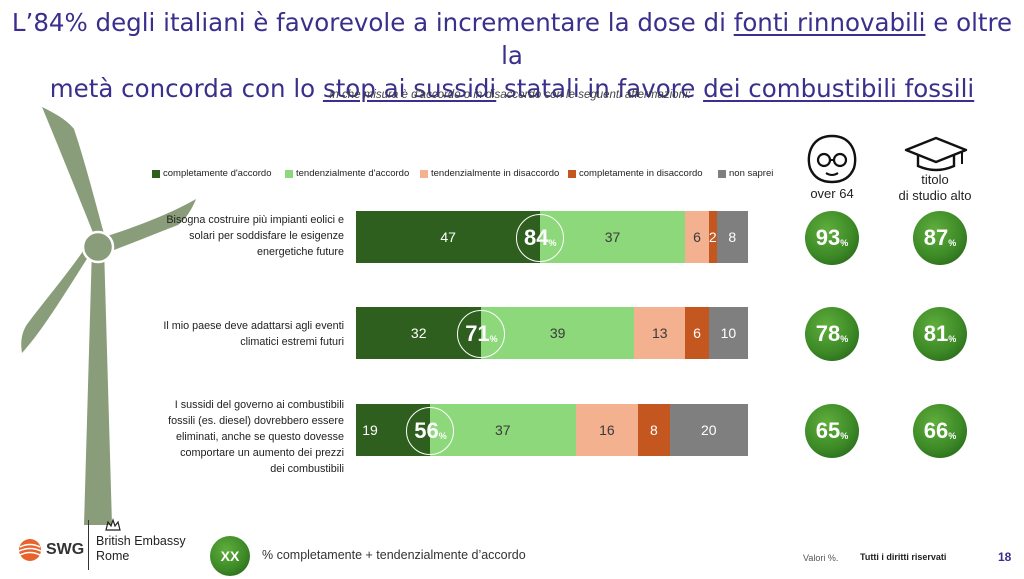 This screenshot has height=579, width=1024. What do you see at coordinates (108, 316) in the screenshot?
I see `wind-turbine-icon` at bounding box center [108, 316].